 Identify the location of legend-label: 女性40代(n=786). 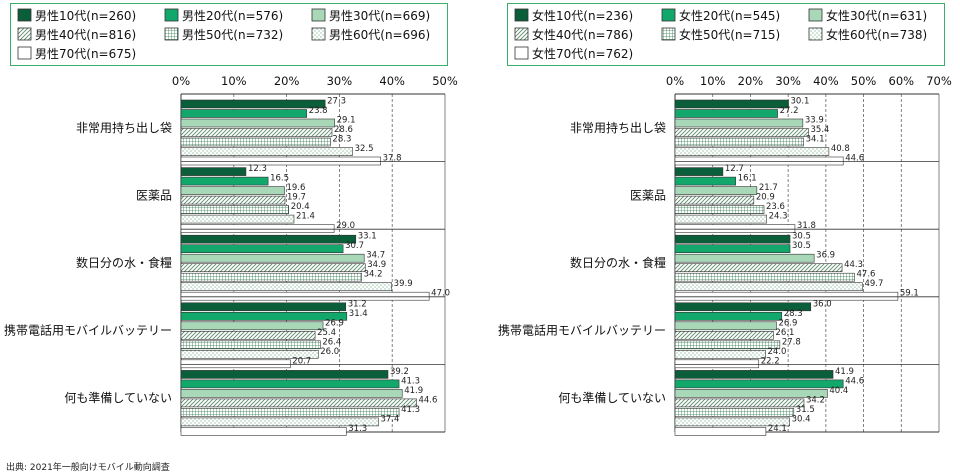
(582, 34).